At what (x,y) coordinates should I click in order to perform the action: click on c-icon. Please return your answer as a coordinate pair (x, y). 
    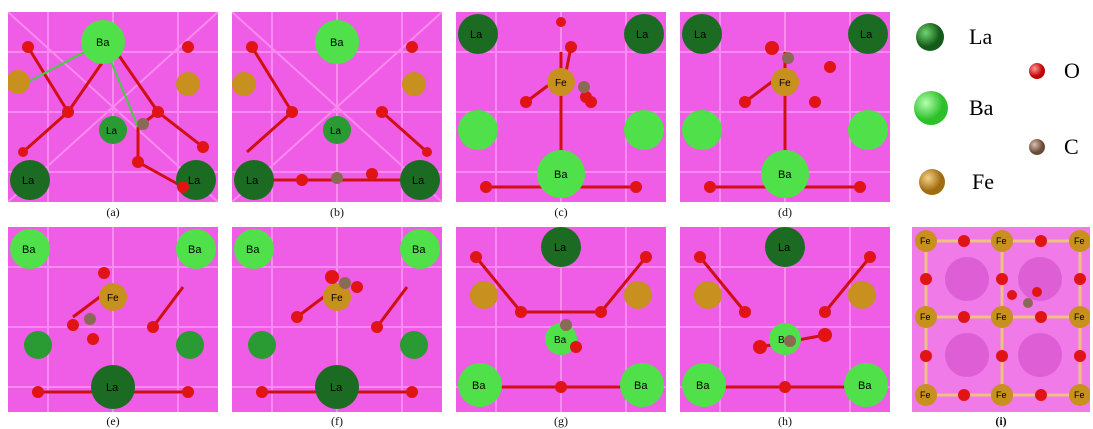
    Looking at the image, I should click on (1037, 147).